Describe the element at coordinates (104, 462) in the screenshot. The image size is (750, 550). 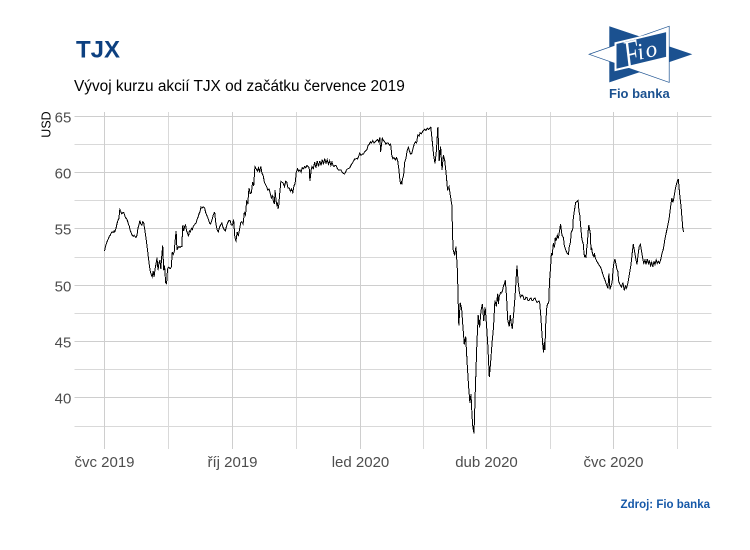
I see `svg-text: čvc 2019` at that location.